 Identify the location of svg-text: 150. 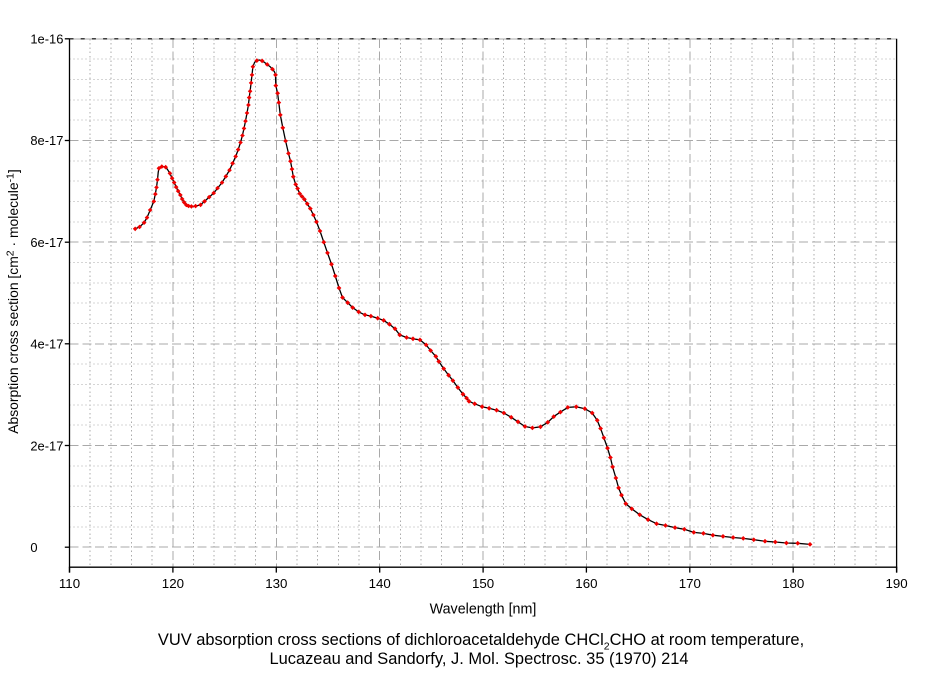
(483, 583).